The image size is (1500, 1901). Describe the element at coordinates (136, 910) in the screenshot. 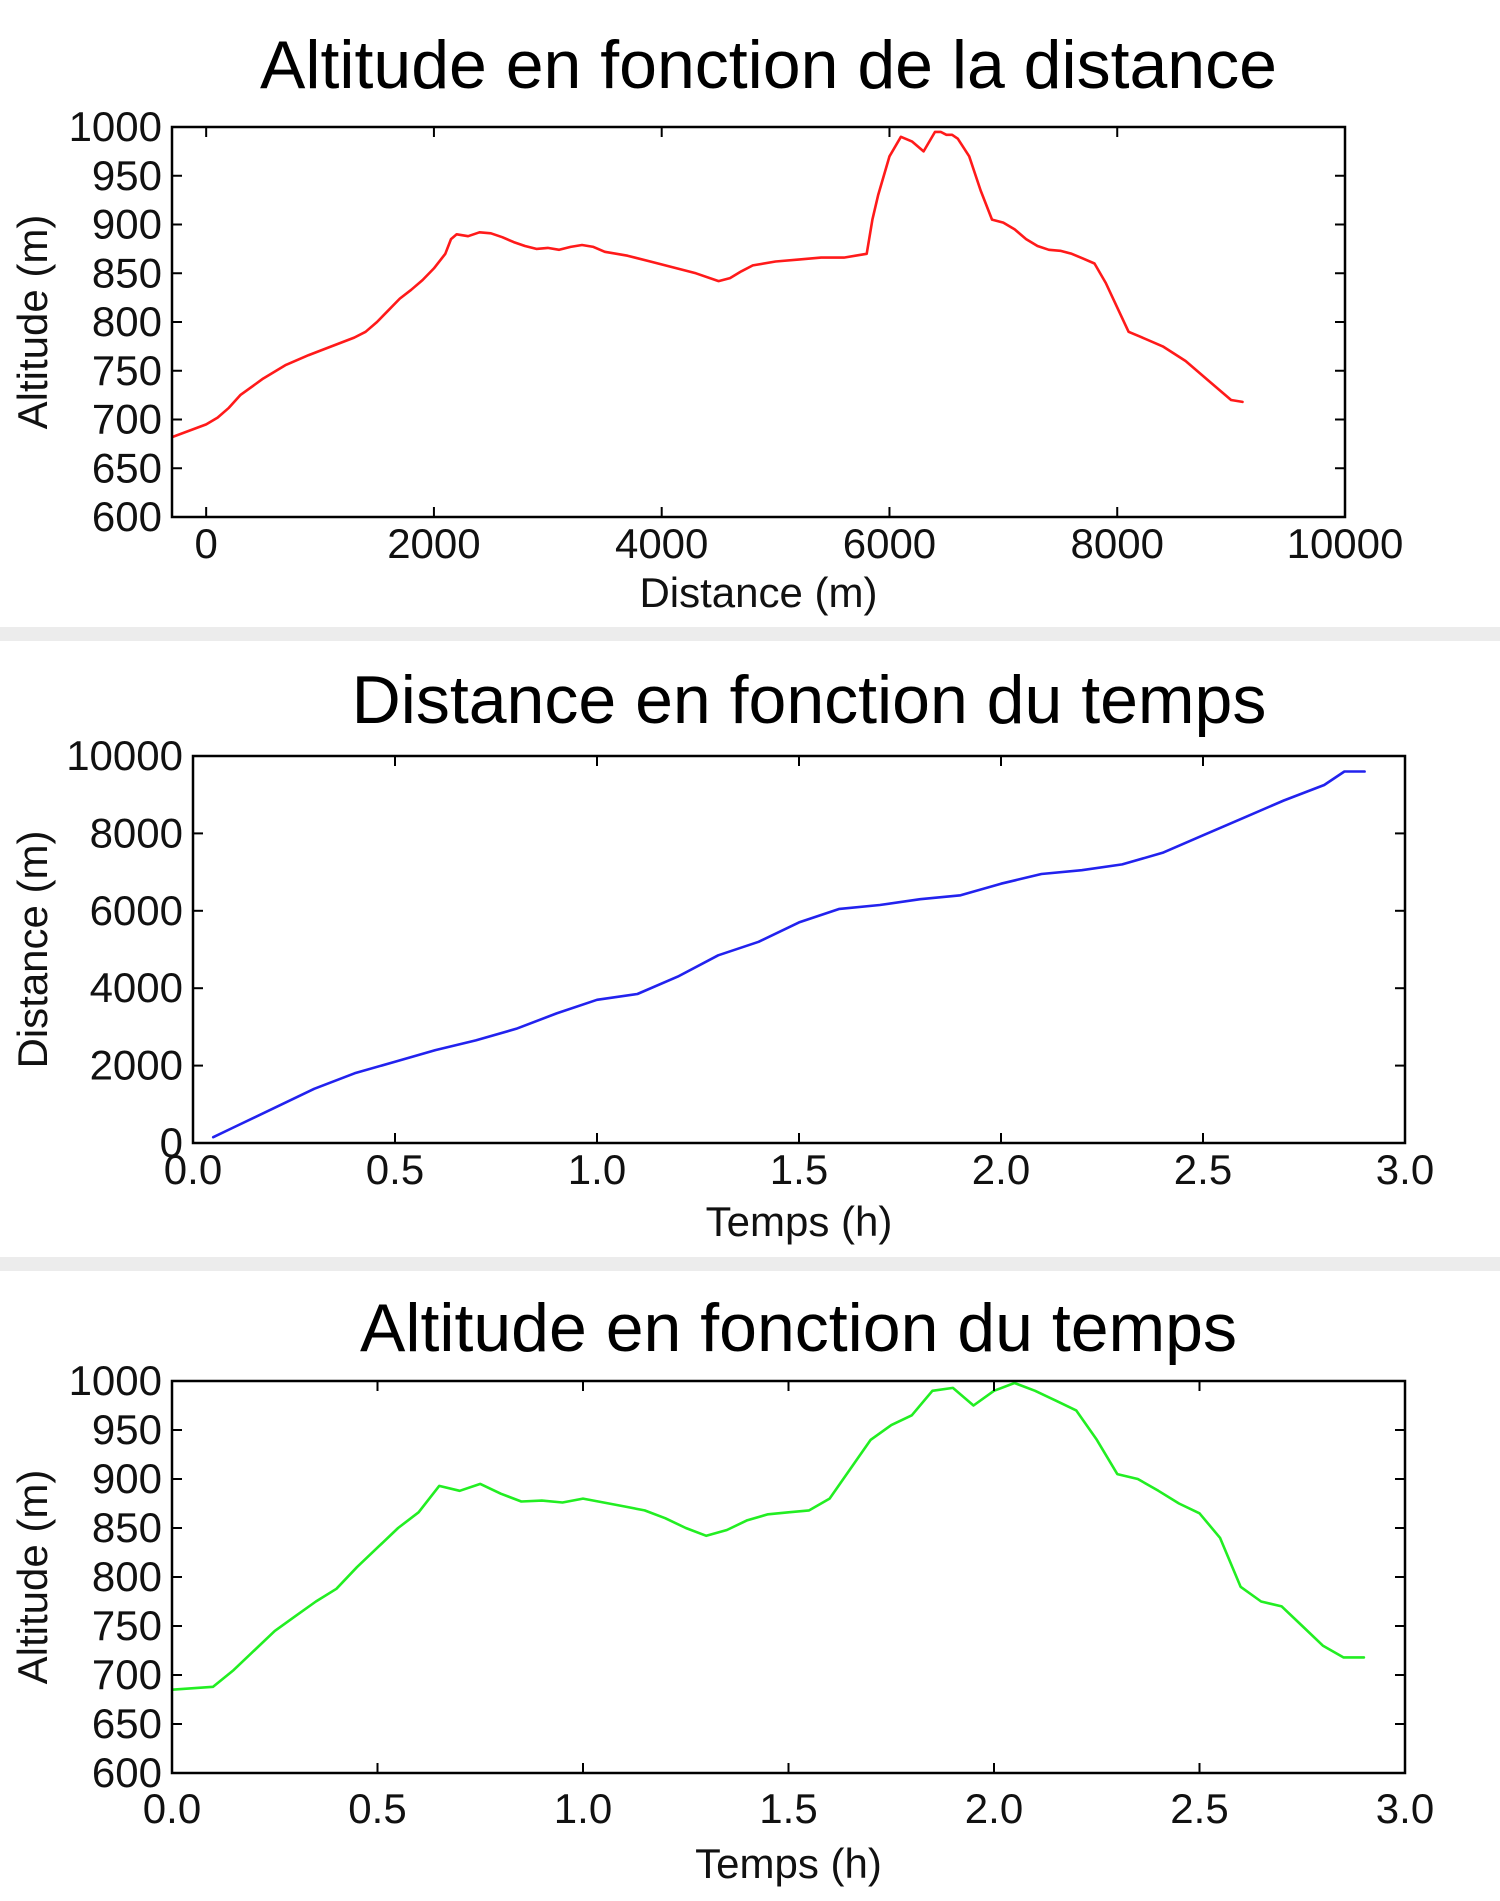

I see `y-tick-label: 6000` at that location.